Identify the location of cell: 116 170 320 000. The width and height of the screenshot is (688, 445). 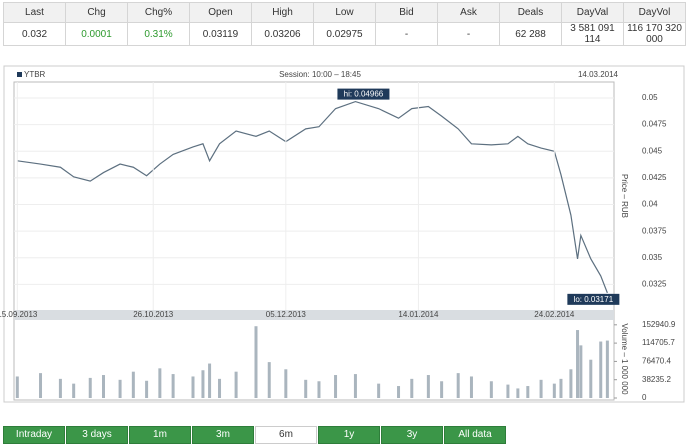
(654, 34).